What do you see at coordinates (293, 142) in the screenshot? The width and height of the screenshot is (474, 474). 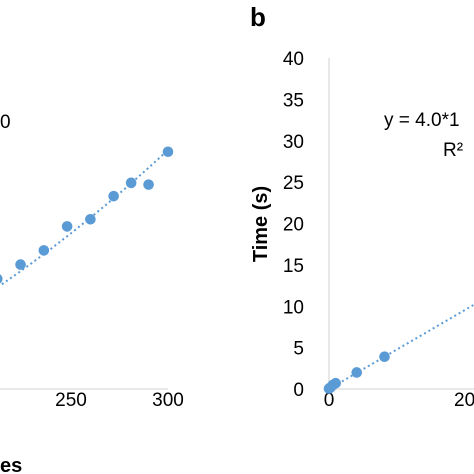 I see `b-y-tick-label: 30` at bounding box center [293, 142].